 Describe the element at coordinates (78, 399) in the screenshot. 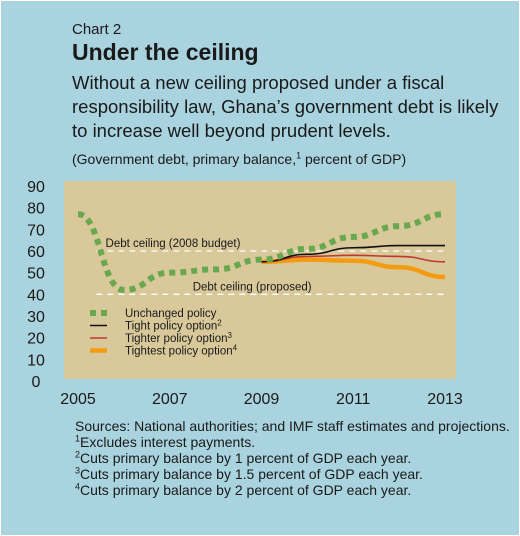

I see `x-tick-label: 2005` at that location.